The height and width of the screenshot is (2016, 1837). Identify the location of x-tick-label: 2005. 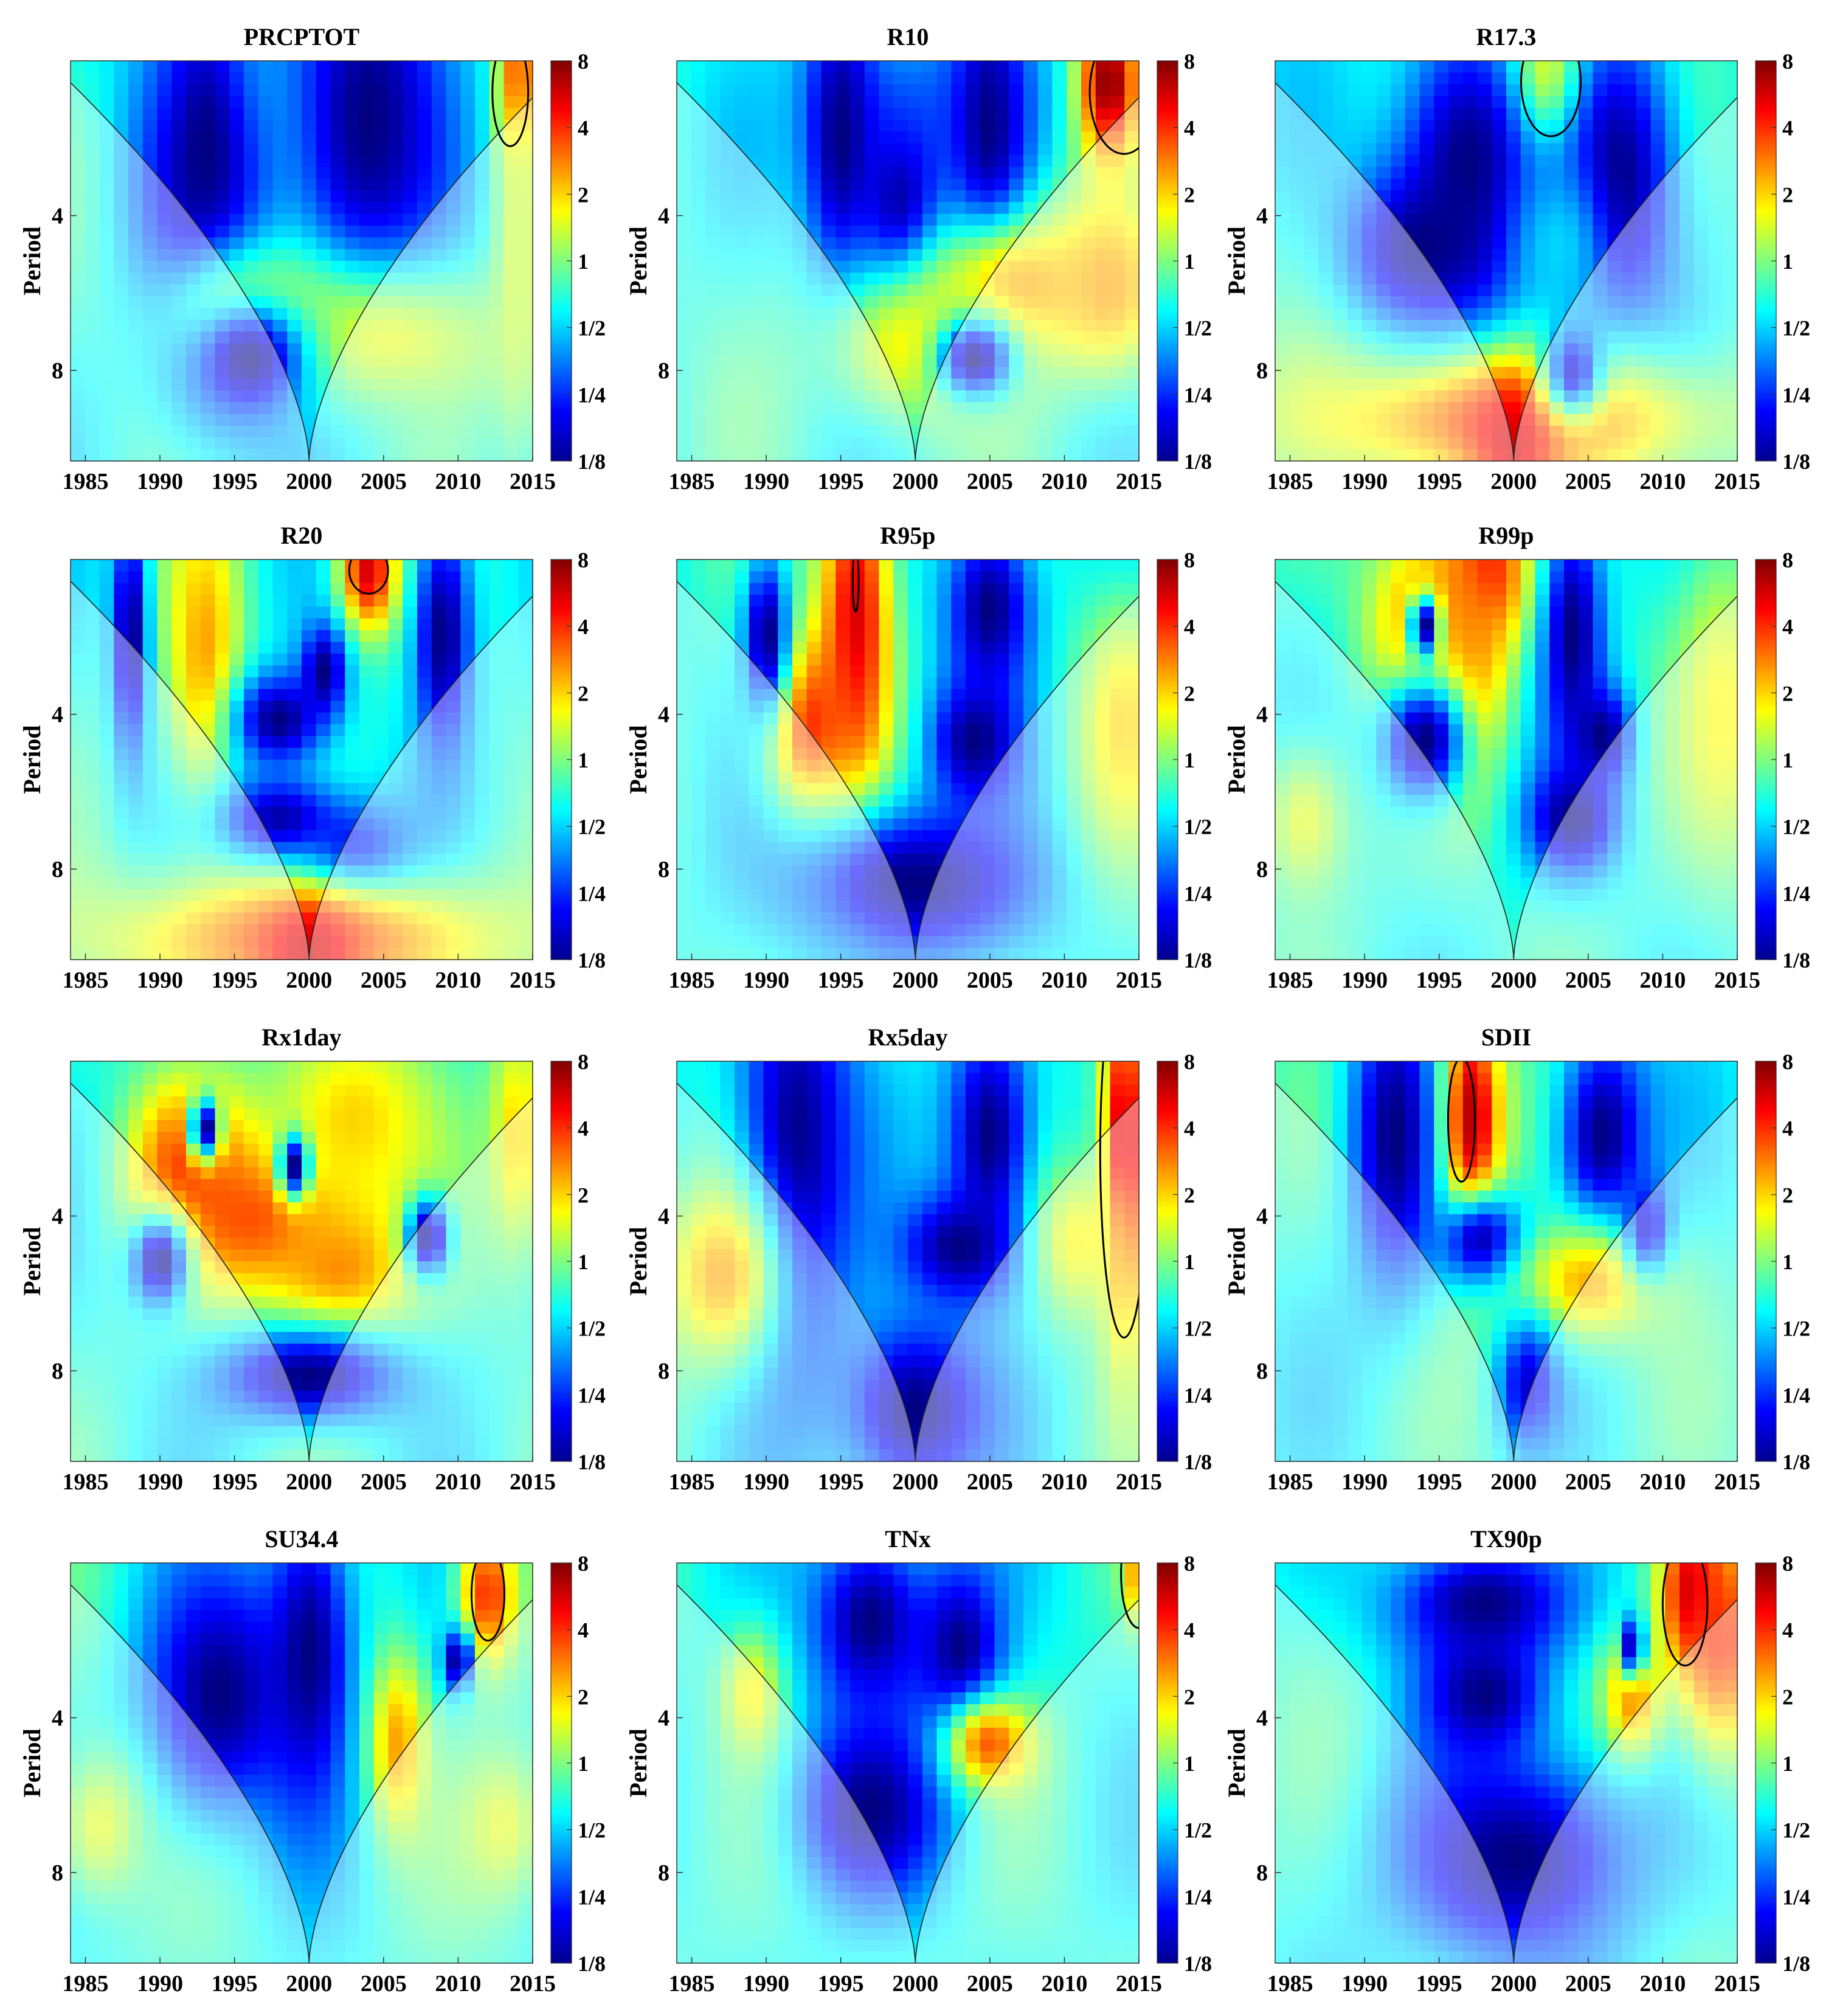
(384, 481).